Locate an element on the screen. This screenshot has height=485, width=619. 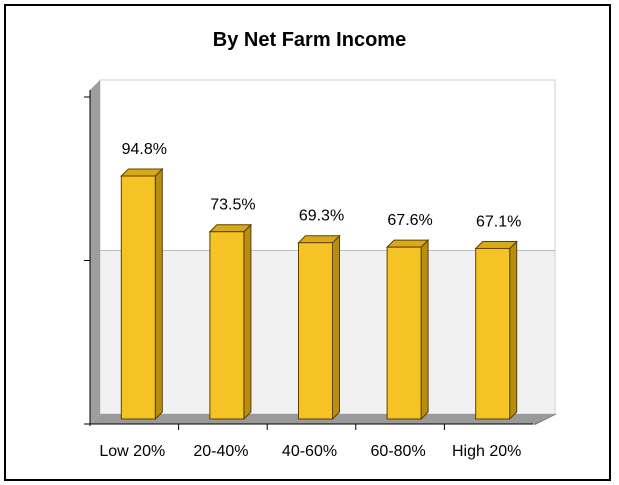
chart-title: By Net Farm Income is located at coordinates (309, 40).